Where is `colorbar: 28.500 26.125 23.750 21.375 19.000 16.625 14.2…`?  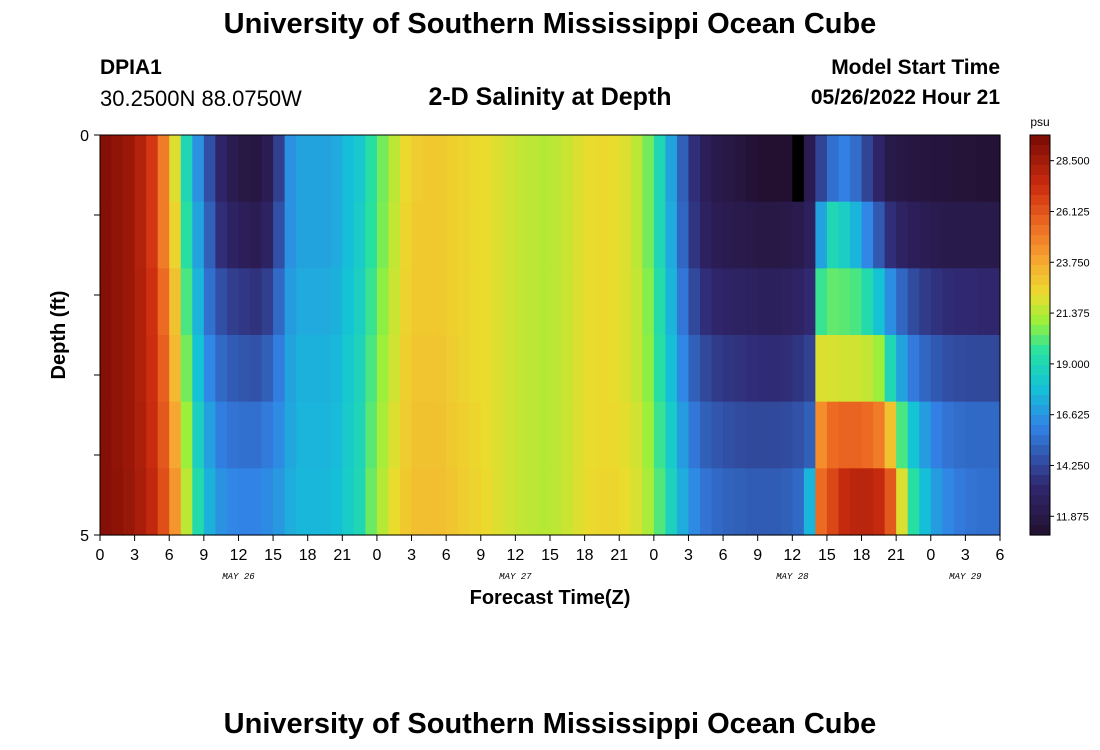 colorbar: 28.500 26.125 23.750 21.375 19.000 16.625 14.2… is located at coordinates (1059, 335).